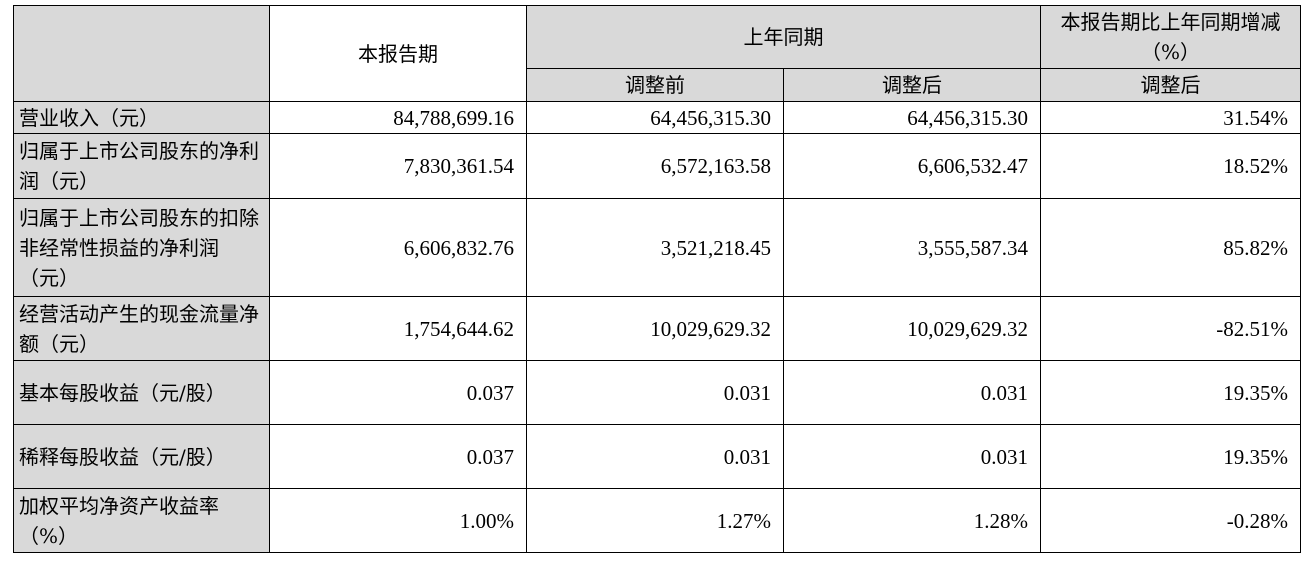 The image size is (1312, 566). I want to click on value-current: 7,830,361.54, so click(398, 166).